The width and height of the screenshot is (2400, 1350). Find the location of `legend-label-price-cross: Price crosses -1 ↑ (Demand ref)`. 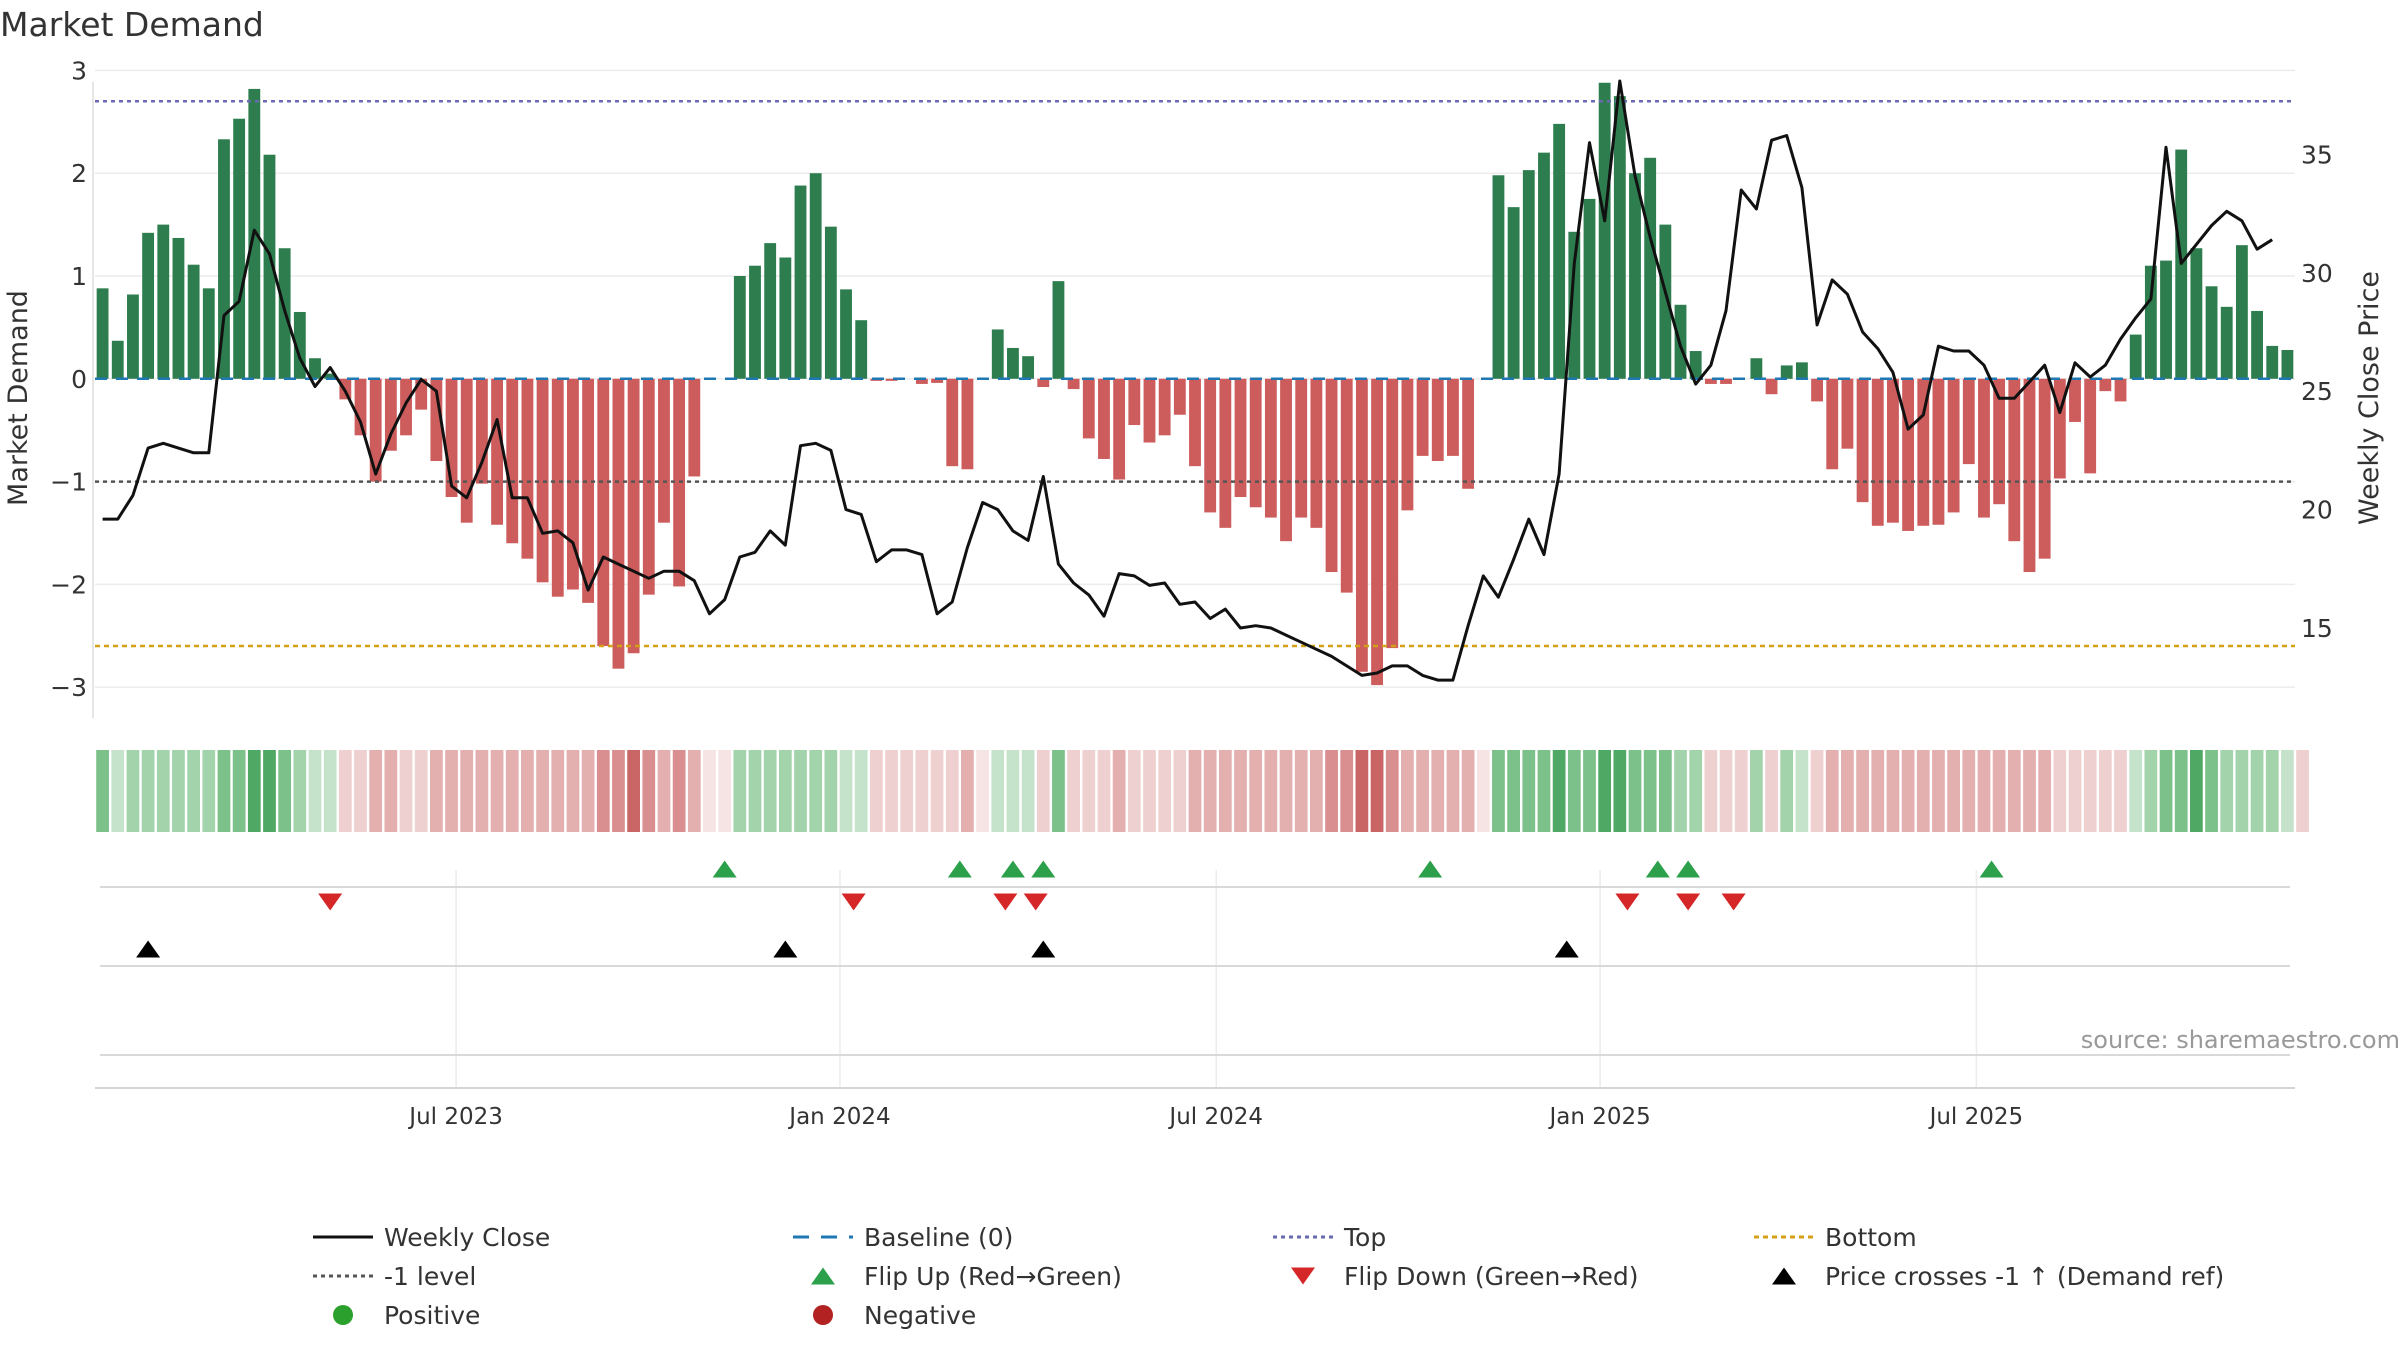

legend-label-price-cross: Price crosses -1 ↑ (Demand ref) is located at coordinates (2024, 1276).